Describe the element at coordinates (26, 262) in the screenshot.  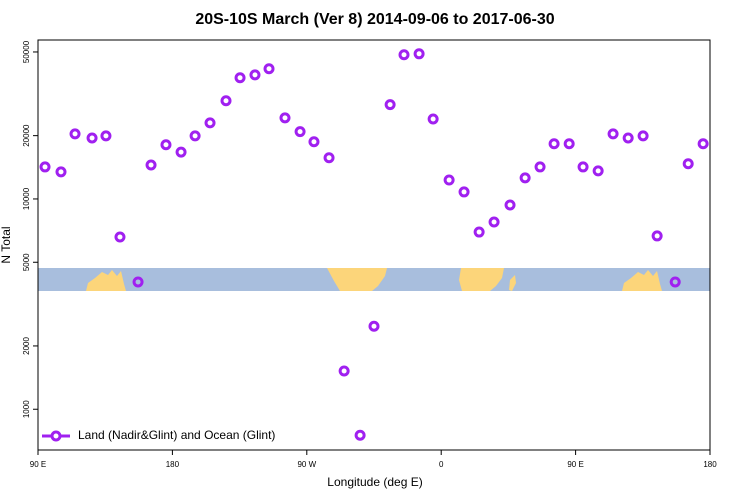
I see `y-tick-label: 5000` at that location.